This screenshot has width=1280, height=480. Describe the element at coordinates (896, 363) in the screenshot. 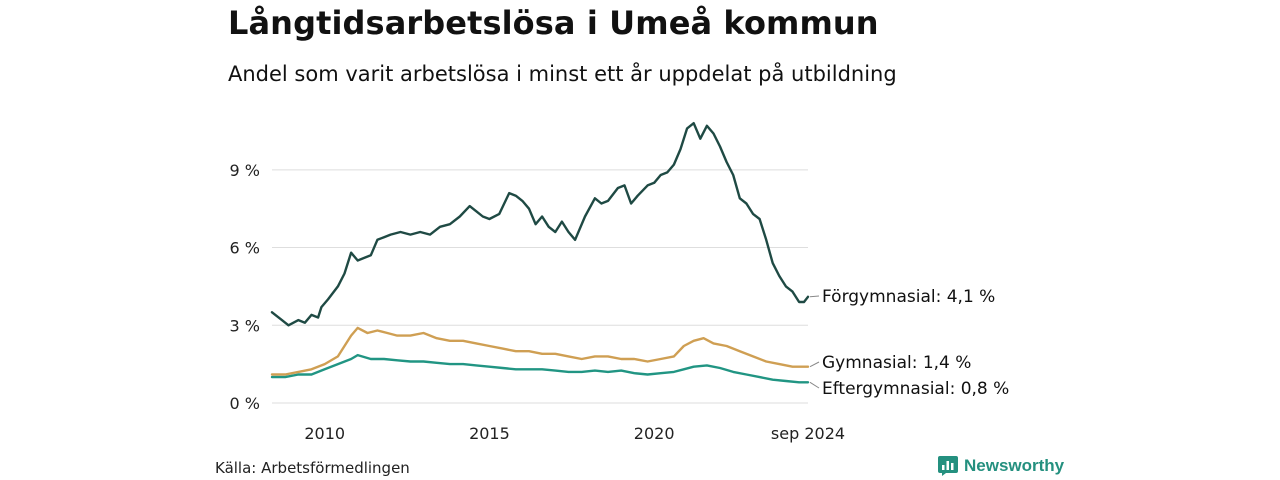

I see `series-end-label: Gymnasial: 1,4 %` at that location.